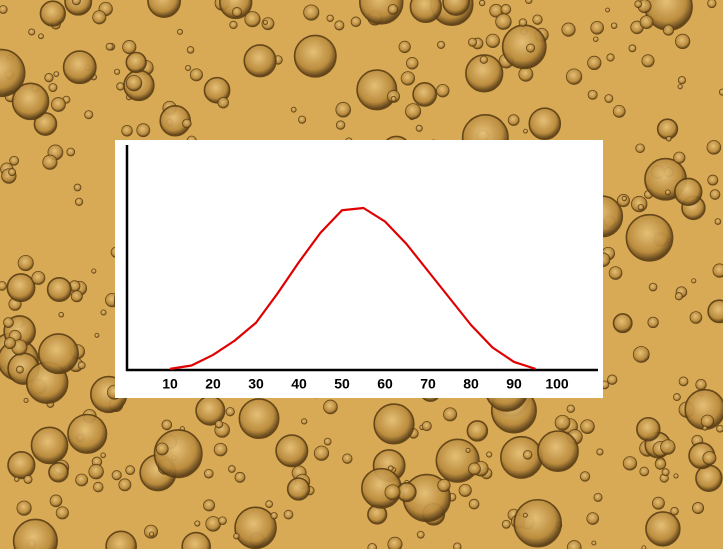  What do you see at coordinates (256, 384) in the screenshot?
I see `x-tick-label: 30` at bounding box center [256, 384].